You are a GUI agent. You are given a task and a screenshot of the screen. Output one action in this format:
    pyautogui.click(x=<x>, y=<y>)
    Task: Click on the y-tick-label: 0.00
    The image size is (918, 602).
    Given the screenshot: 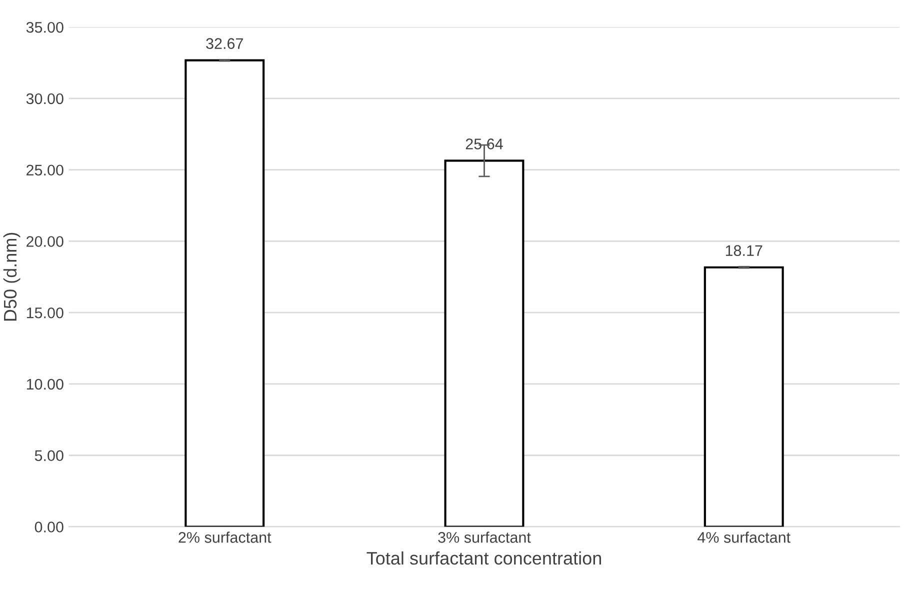 What is the action you would take?
    pyautogui.click(x=49, y=527)
    